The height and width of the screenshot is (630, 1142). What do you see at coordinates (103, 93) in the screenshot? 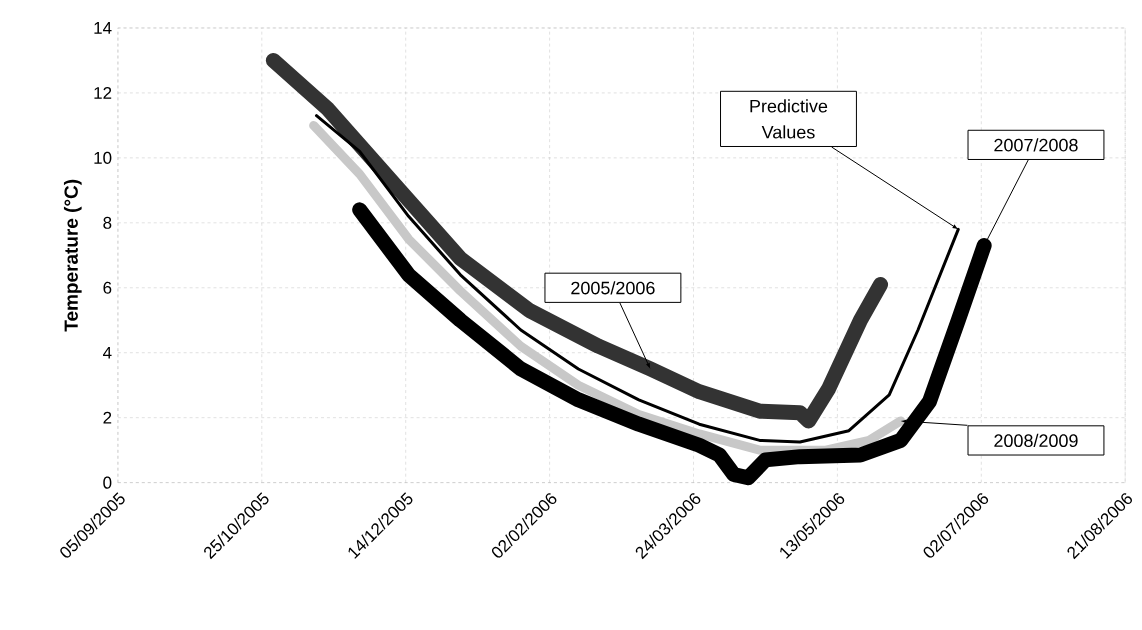
I see `y-tick-label: 12` at bounding box center [103, 93].